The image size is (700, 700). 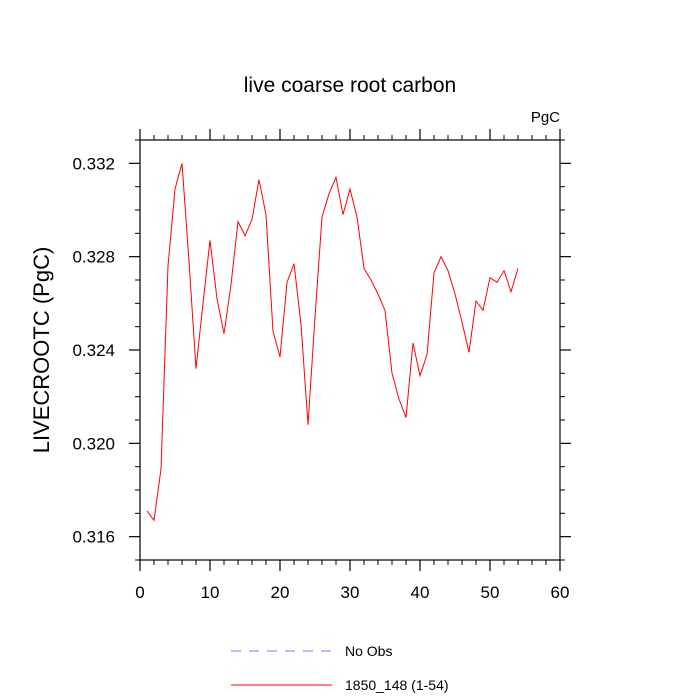 What do you see at coordinates (41, 350) in the screenshot?
I see `y-axis-label: LIVECROOTC (PgC)` at bounding box center [41, 350].